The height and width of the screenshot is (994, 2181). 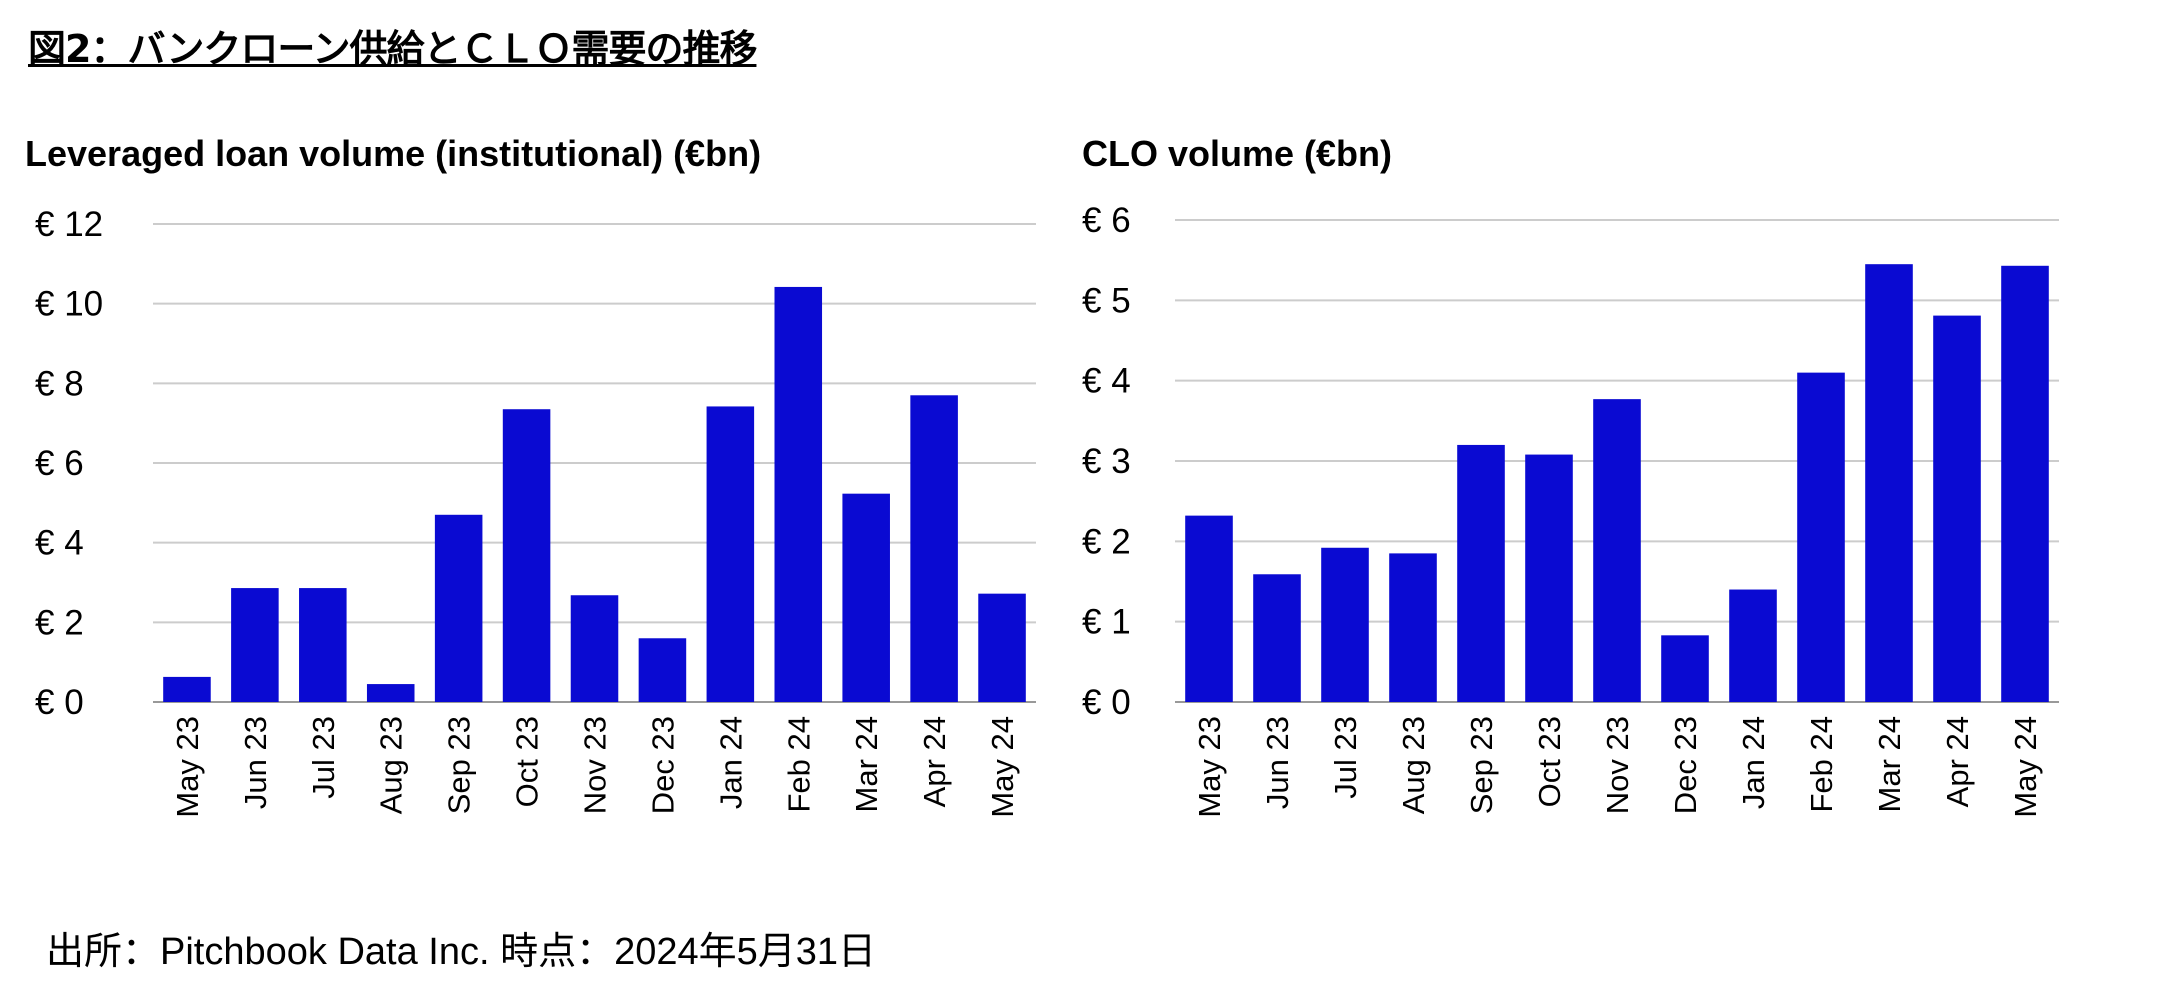 What do you see at coordinates (59, 383) in the screenshot?
I see `y-tick-label: € 8` at bounding box center [59, 383].